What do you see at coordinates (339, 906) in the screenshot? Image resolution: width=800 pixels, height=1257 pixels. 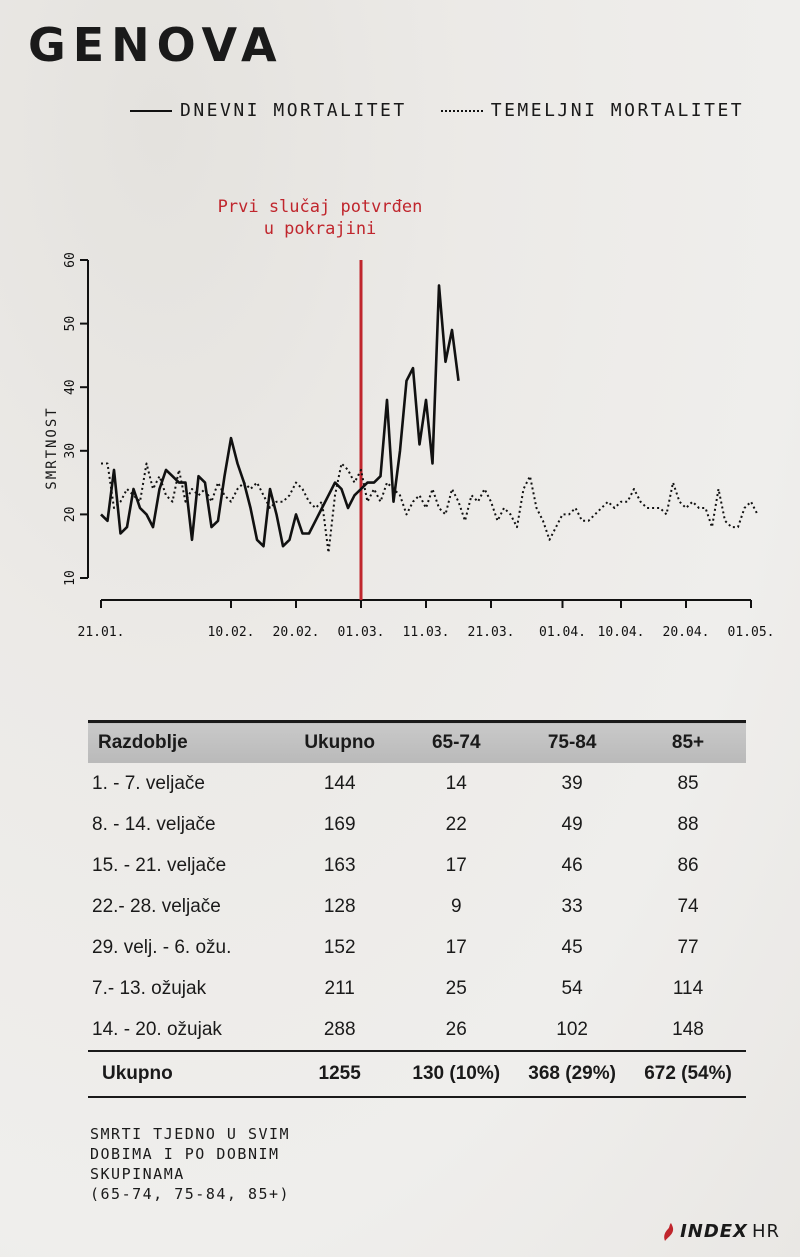 I see `cell-total: 128` at bounding box center [339, 906].